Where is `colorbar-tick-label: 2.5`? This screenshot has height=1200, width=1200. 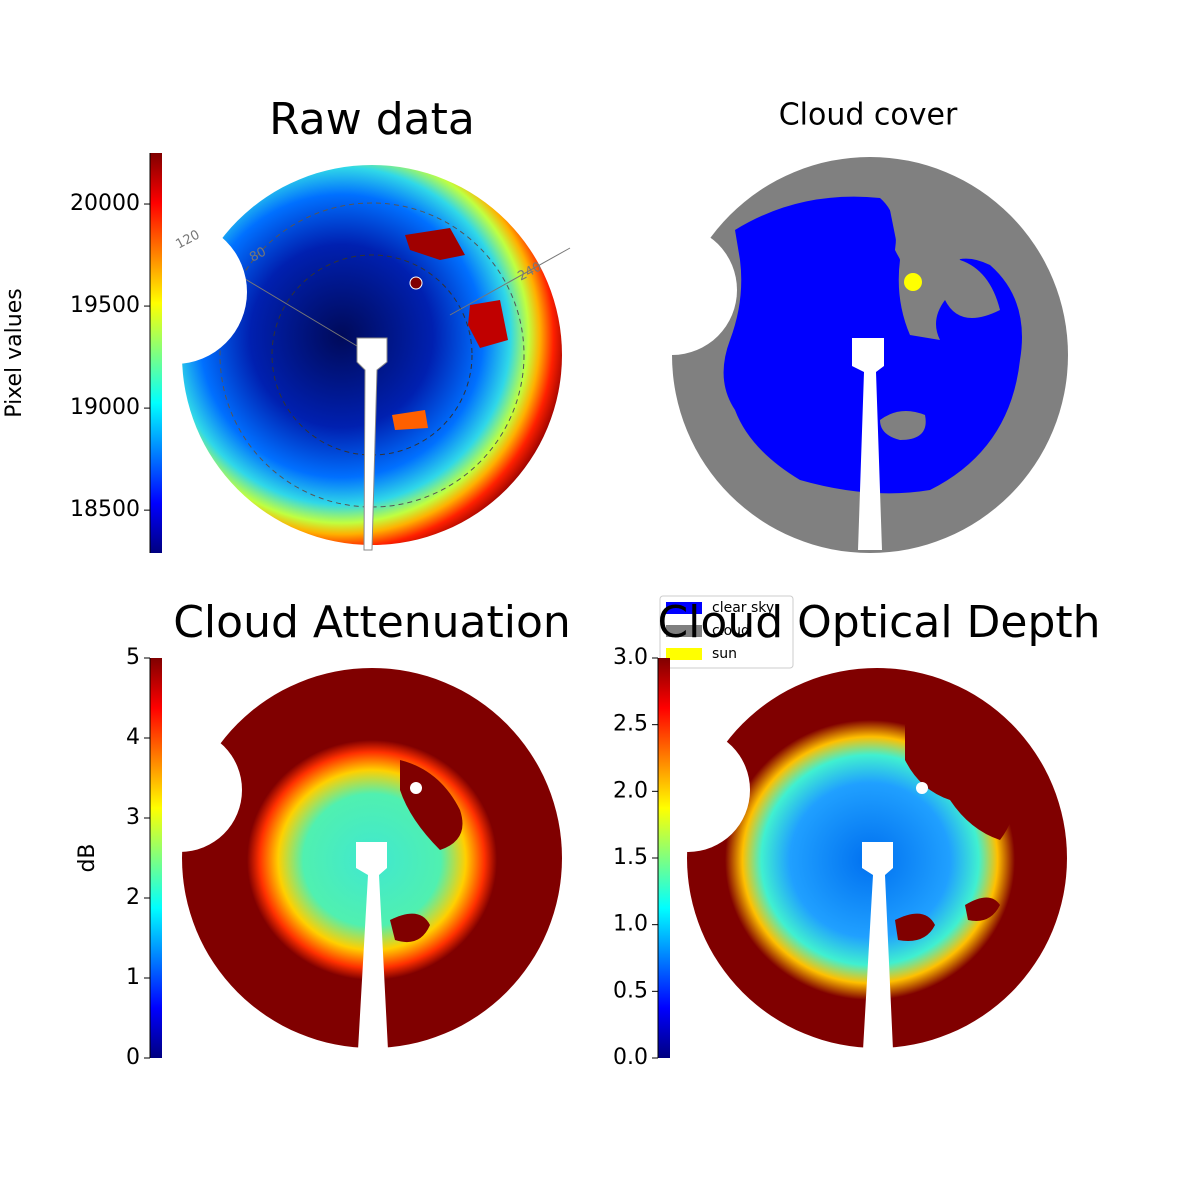 colorbar-tick-label: 2.5 is located at coordinates (630, 724).